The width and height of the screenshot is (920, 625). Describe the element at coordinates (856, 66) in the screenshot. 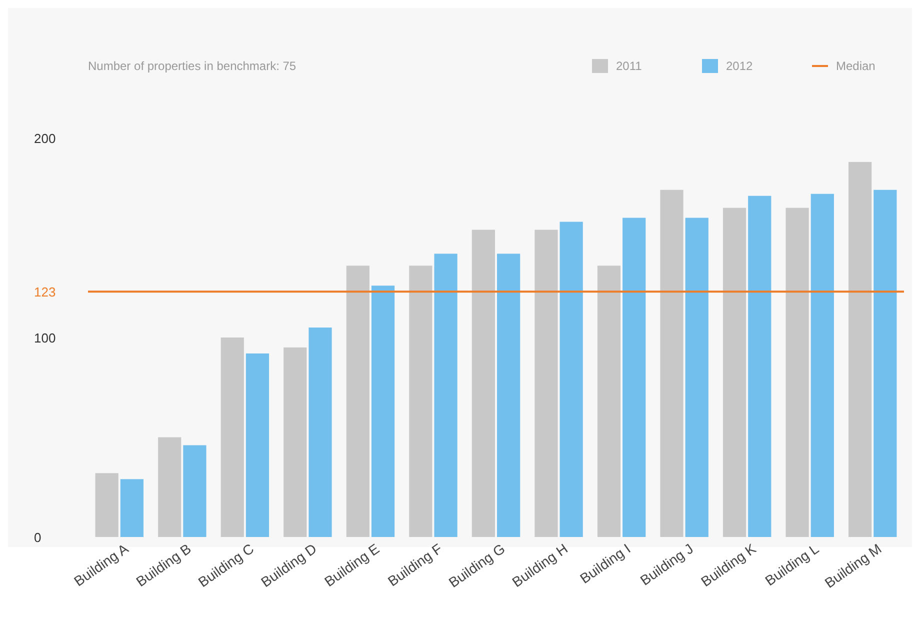

I see `legend-label: Median` at that location.